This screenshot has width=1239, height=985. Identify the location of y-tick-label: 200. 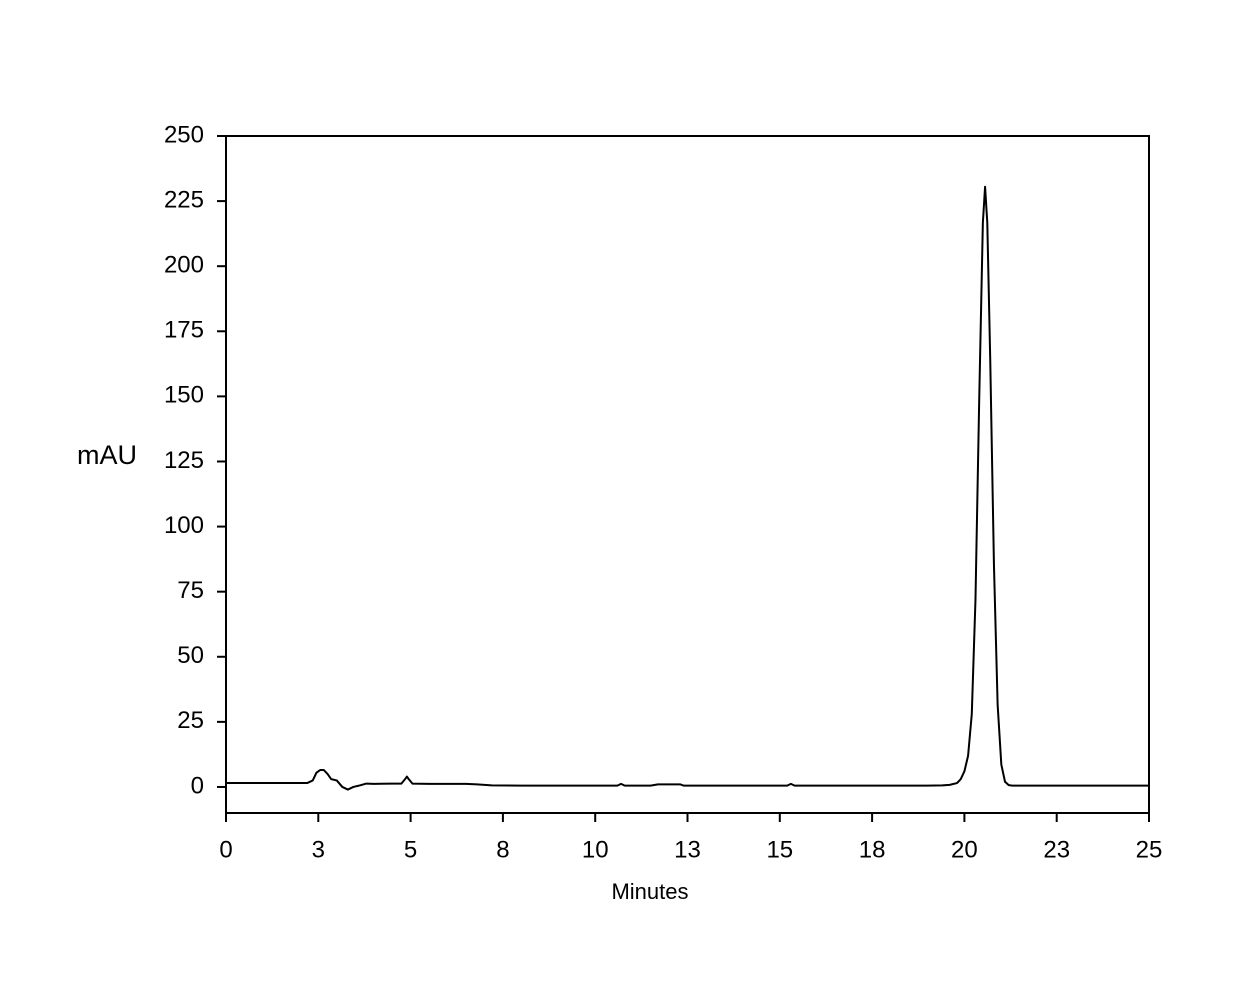
(184, 265).